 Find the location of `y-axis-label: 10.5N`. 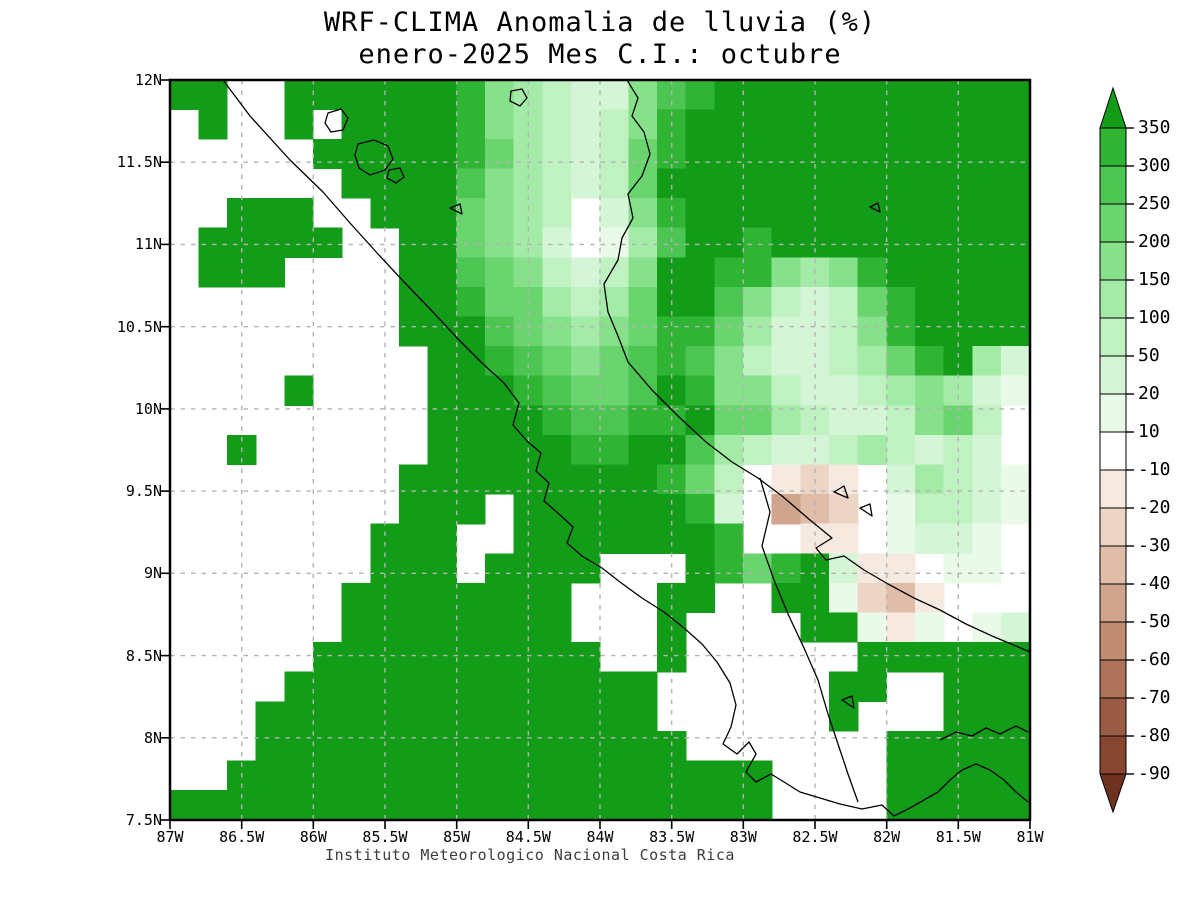

y-axis-label: 10.5N is located at coordinates (139, 326).